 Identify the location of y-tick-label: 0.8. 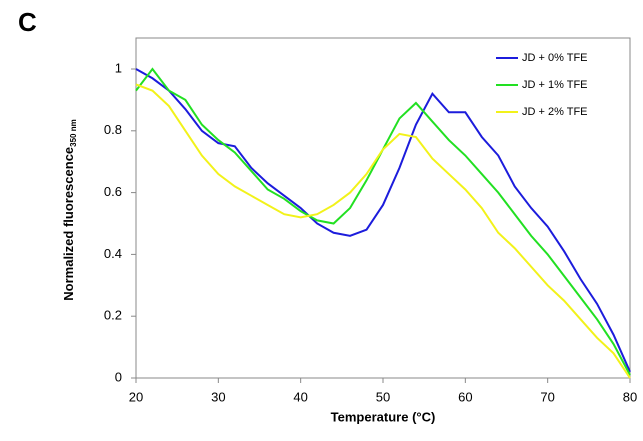
(113, 129).